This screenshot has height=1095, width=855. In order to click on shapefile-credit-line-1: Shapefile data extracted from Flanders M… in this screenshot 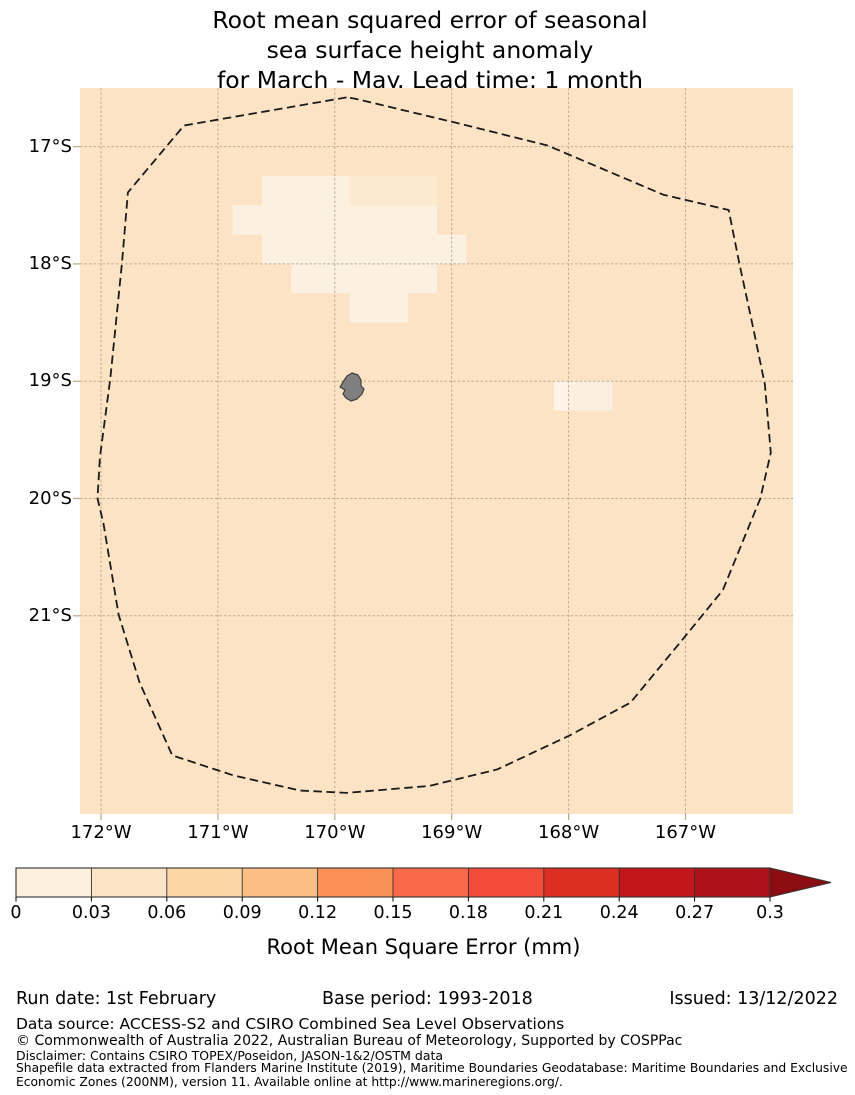, I will do `click(432, 1068)`.